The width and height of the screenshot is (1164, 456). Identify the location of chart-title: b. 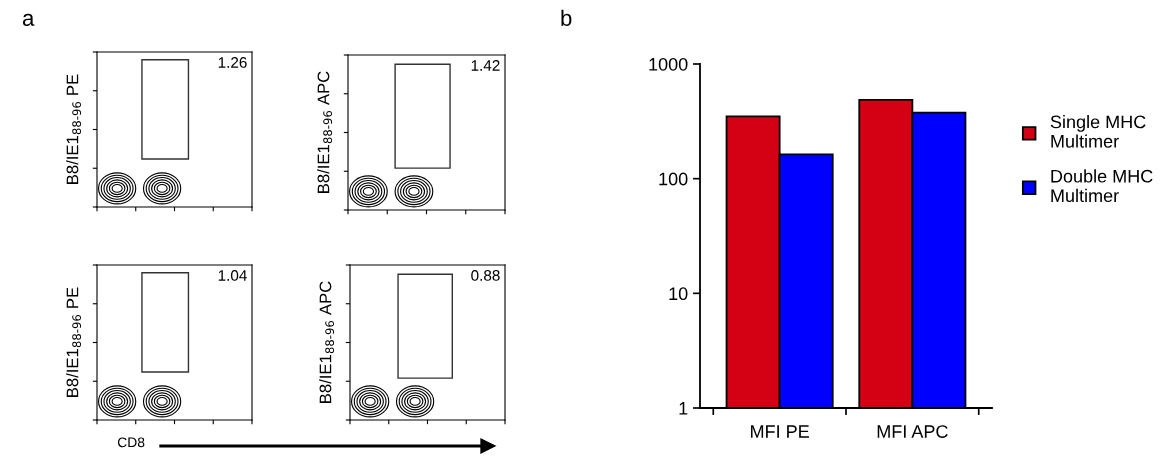
(566, 17).